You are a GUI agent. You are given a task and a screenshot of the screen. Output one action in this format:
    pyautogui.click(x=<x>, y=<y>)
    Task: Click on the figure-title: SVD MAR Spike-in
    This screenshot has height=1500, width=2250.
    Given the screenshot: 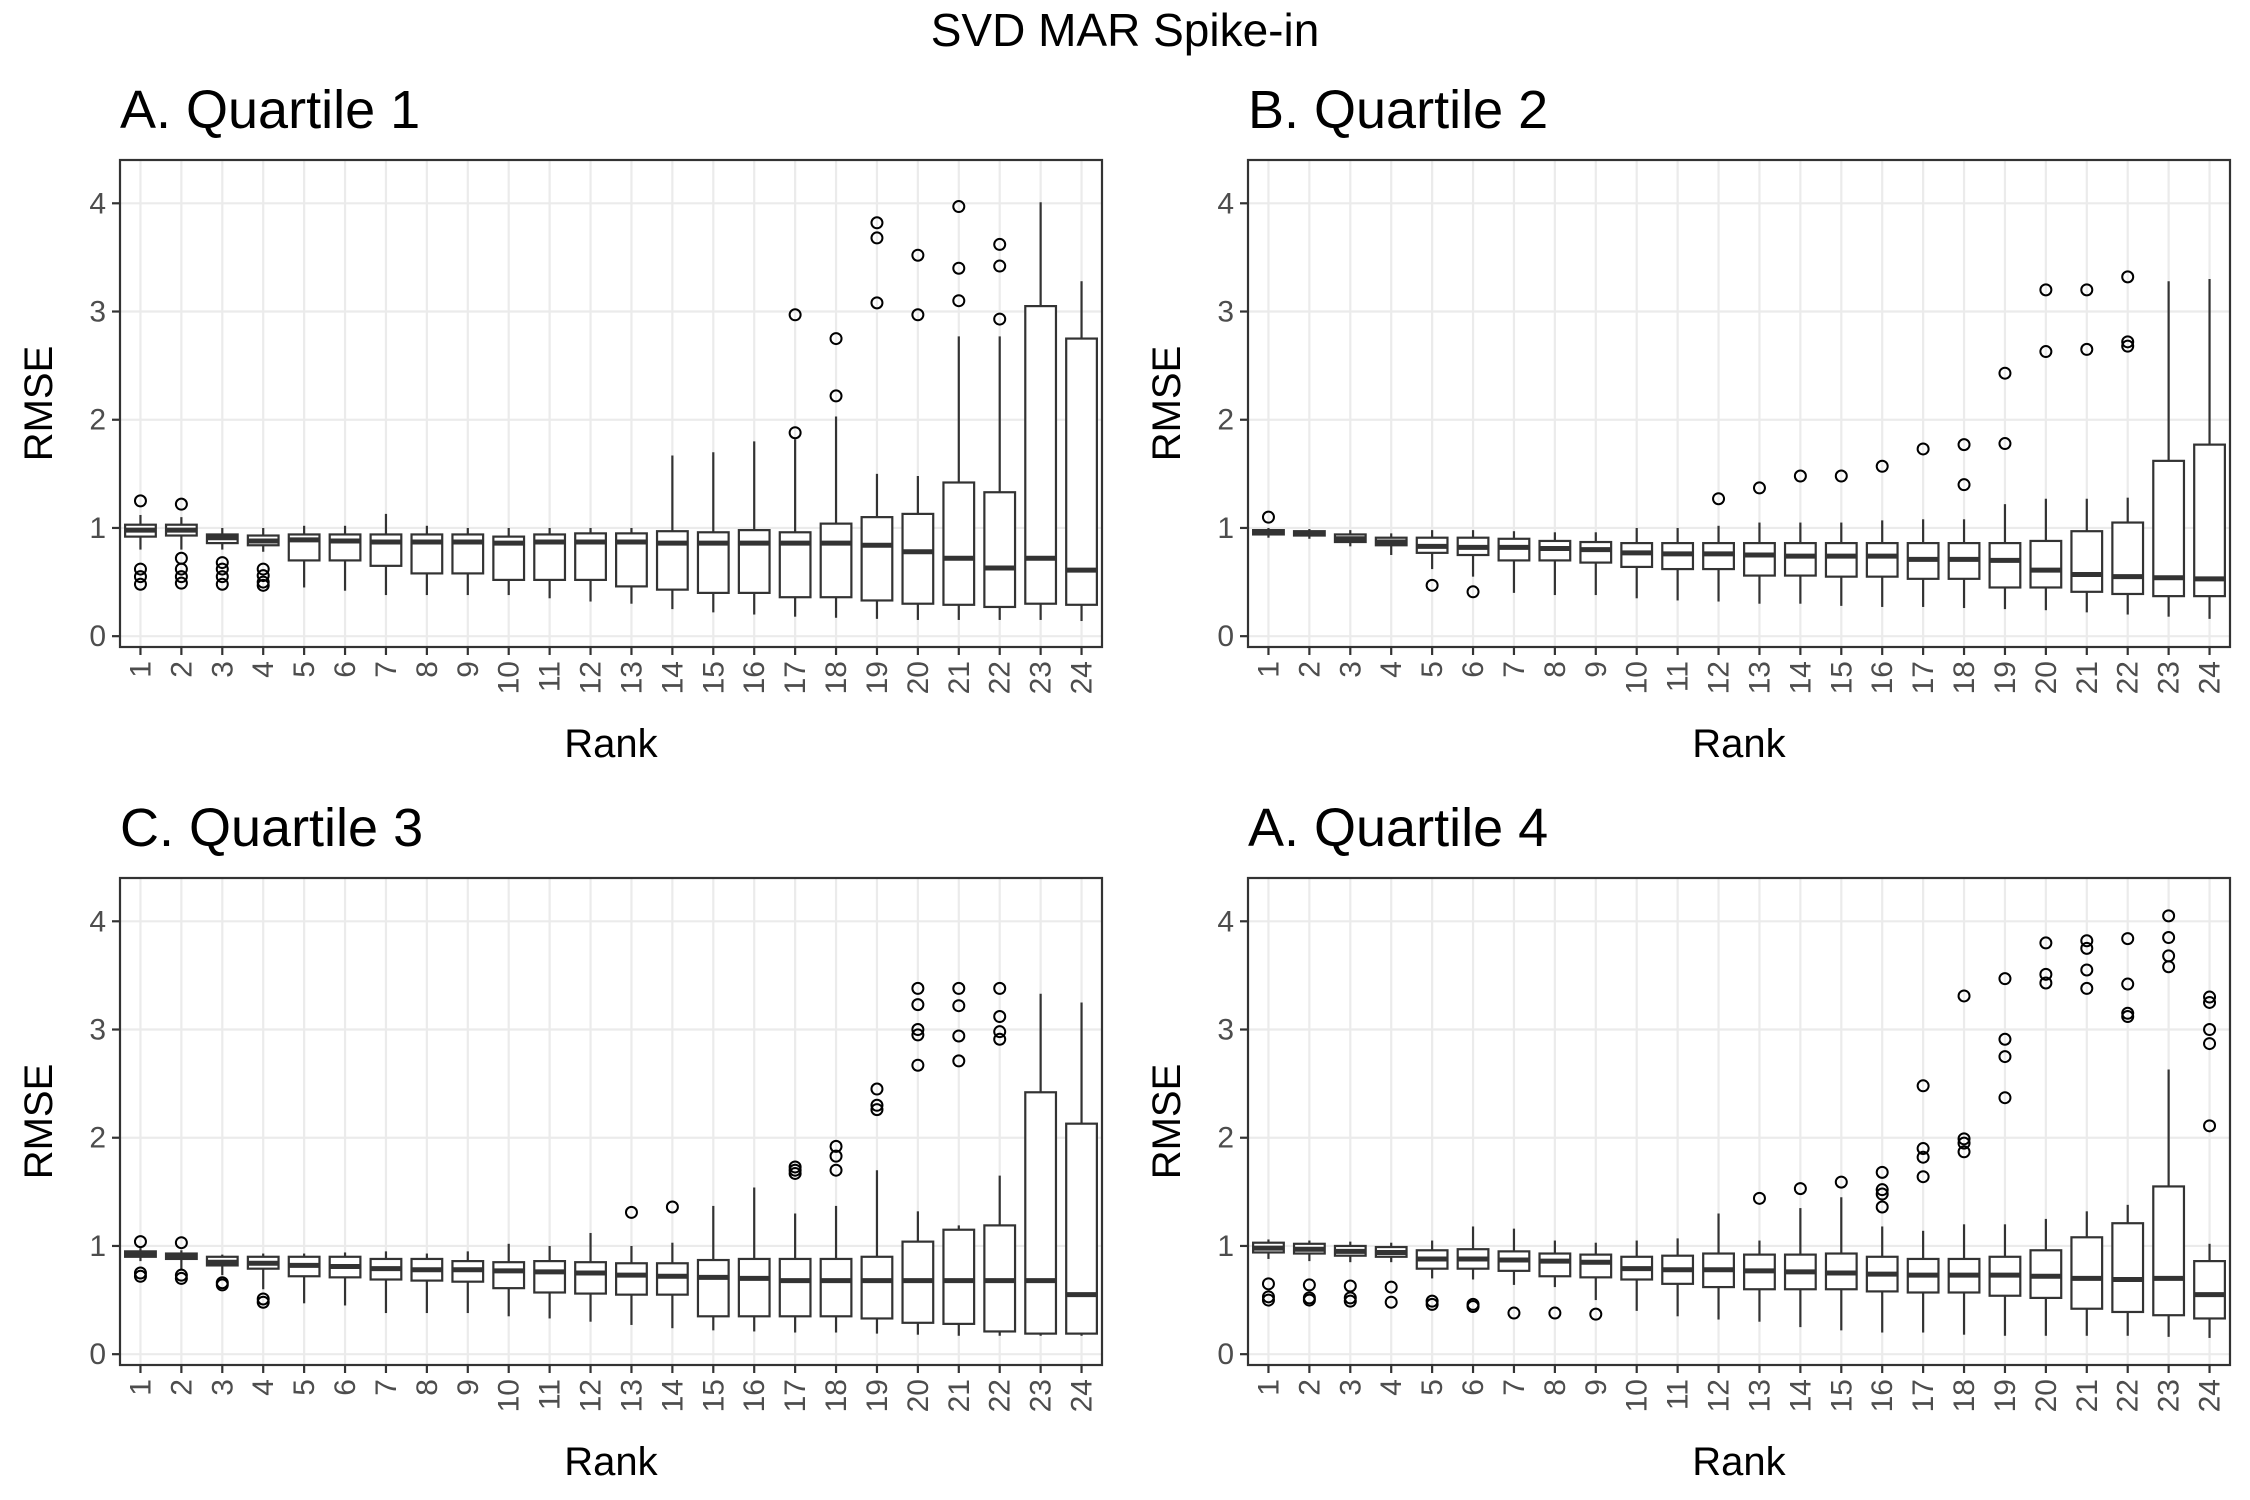 What is the action you would take?
    pyautogui.click(x=1125, y=30)
    